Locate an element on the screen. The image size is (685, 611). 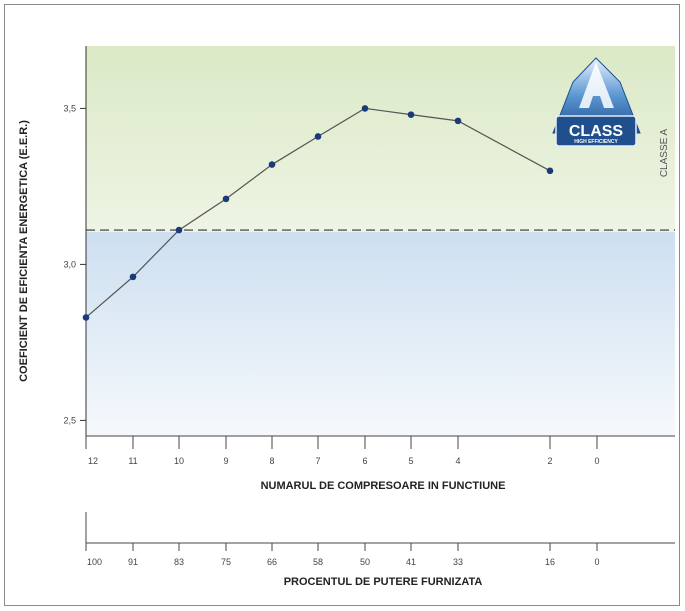
axis2-tick-label: 66 is located at coordinates (272, 562).